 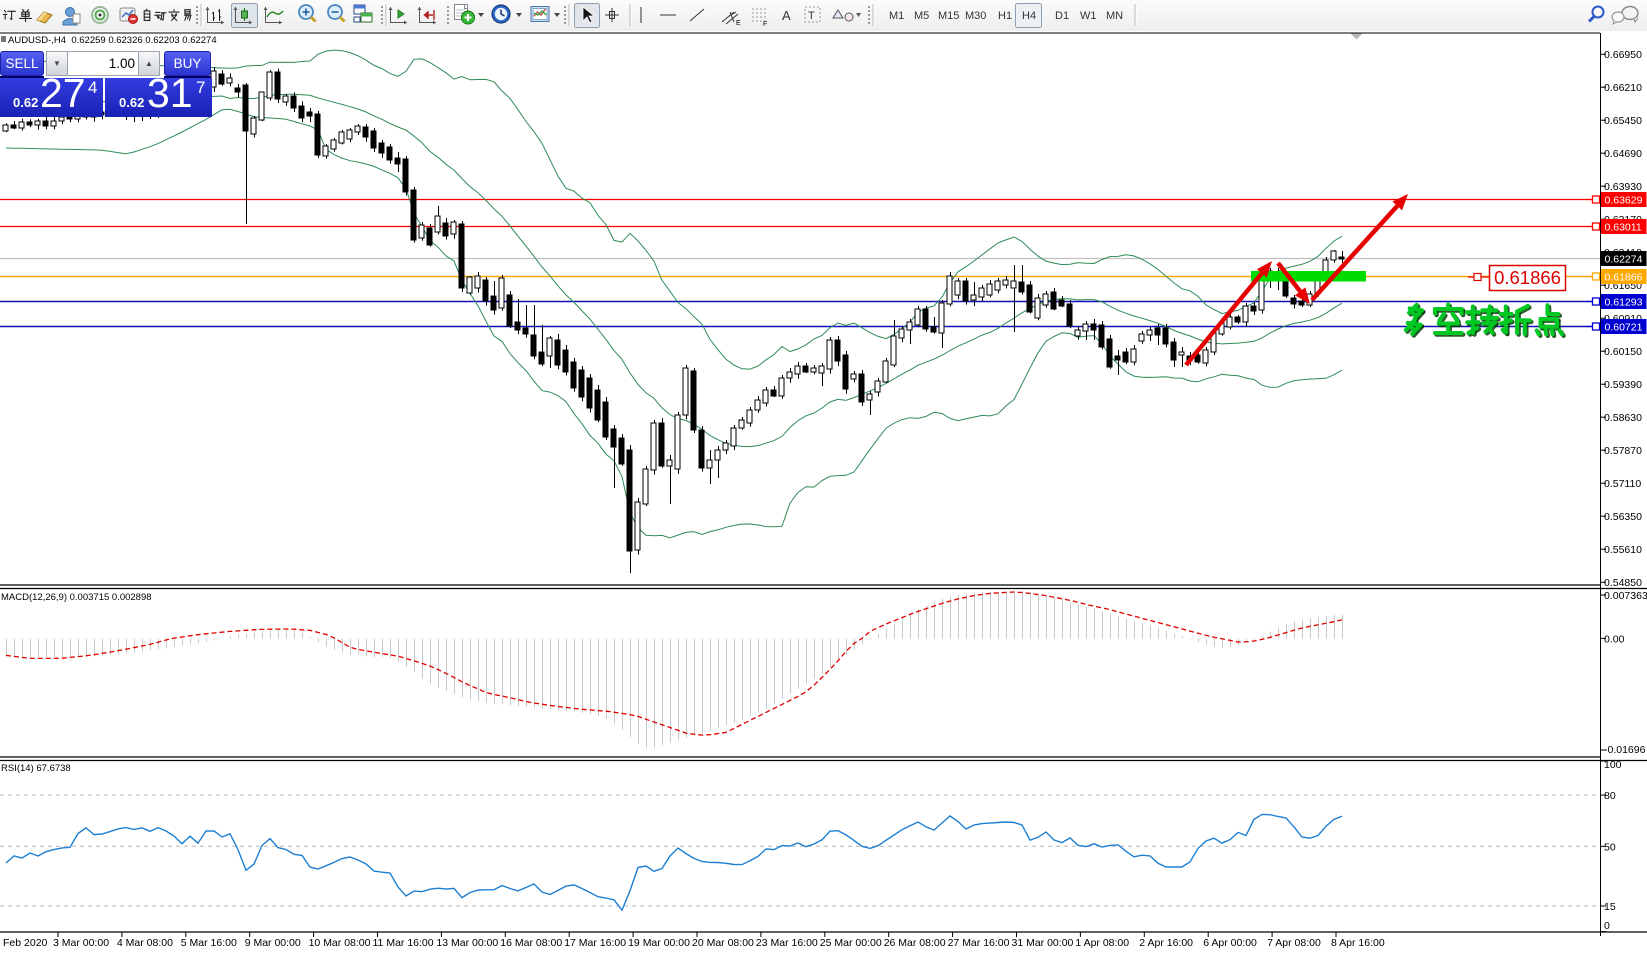 What do you see at coordinates (1613, 765) in the screenshot?
I see `svg-text: 100` at bounding box center [1613, 765].